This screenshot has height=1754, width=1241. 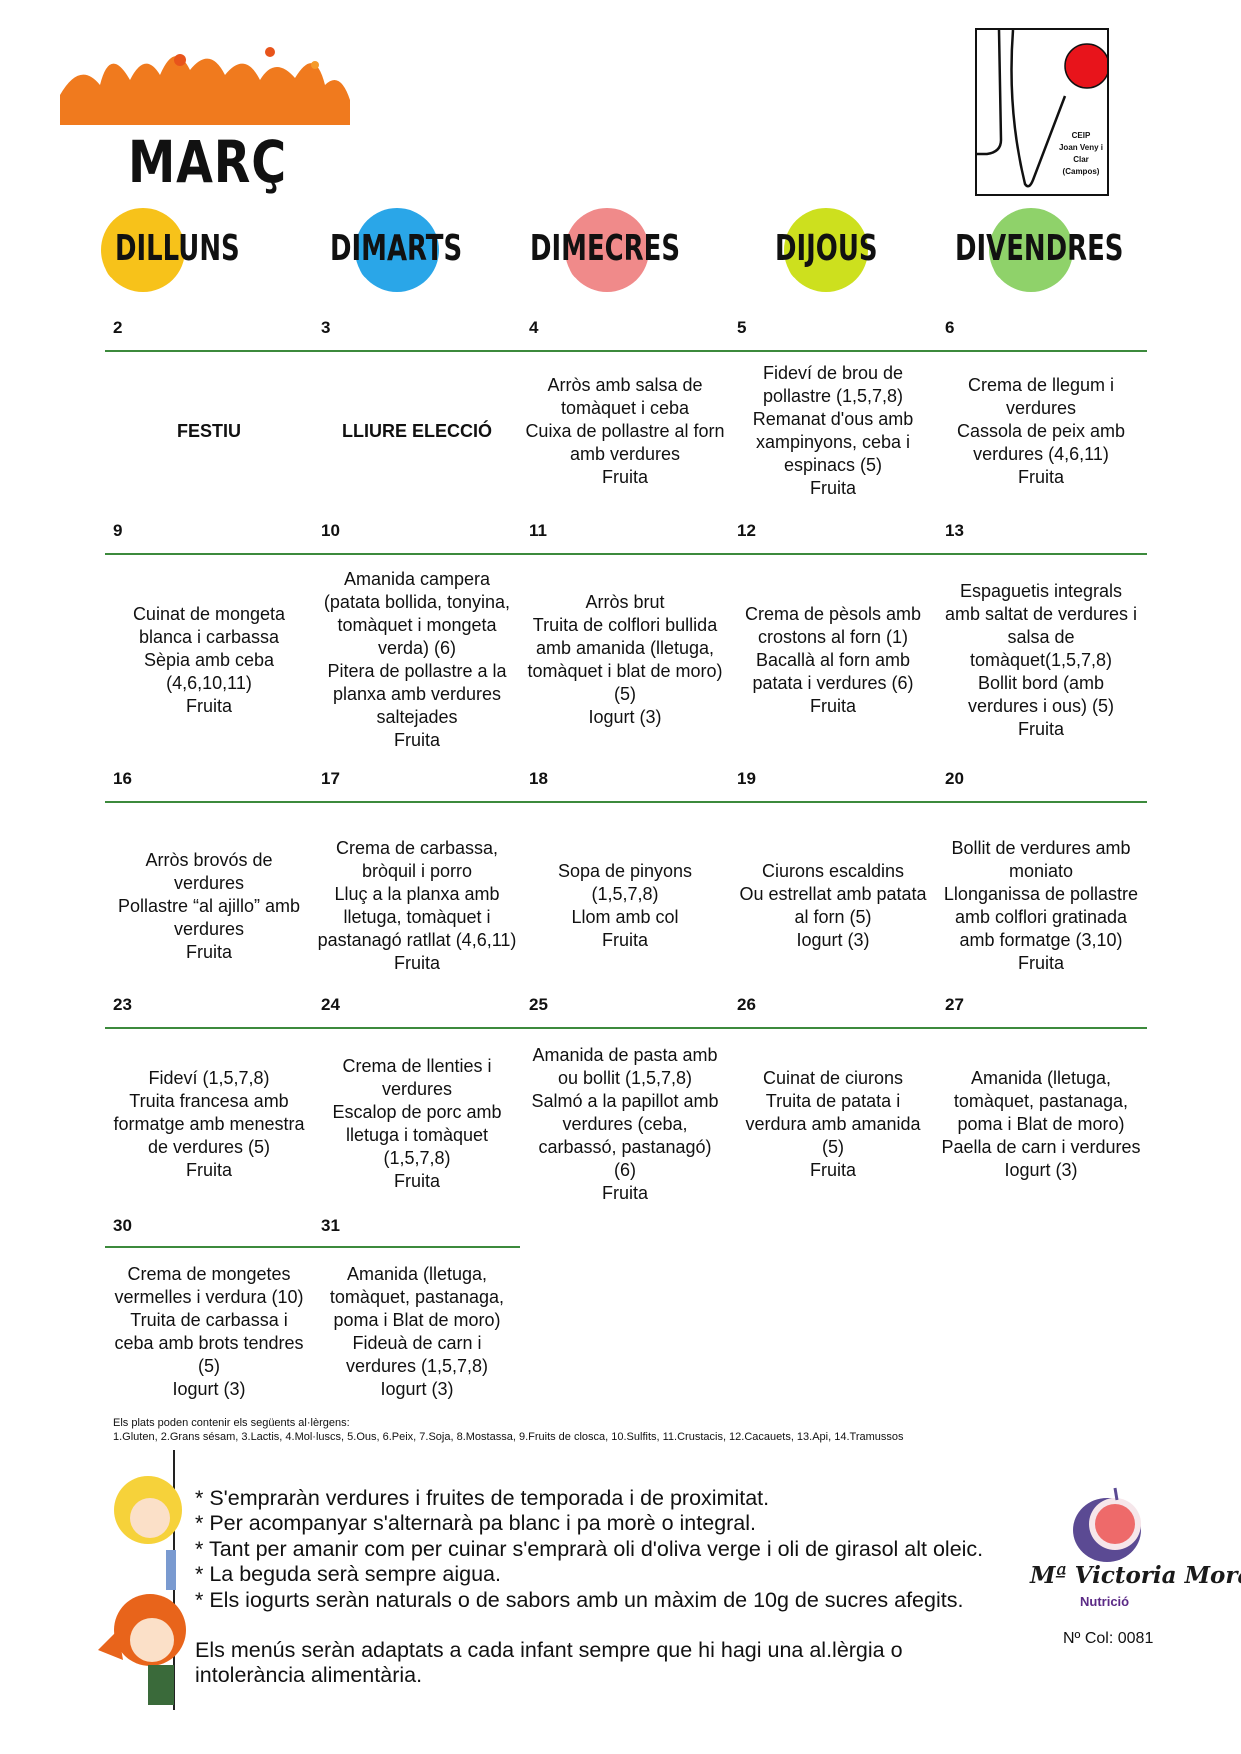 What do you see at coordinates (625, 1066) in the screenshot?
I see `menu-dish: Amanida de pasta amb ou bollit (1,5,7,8)` at bounding box center [625, 1066].